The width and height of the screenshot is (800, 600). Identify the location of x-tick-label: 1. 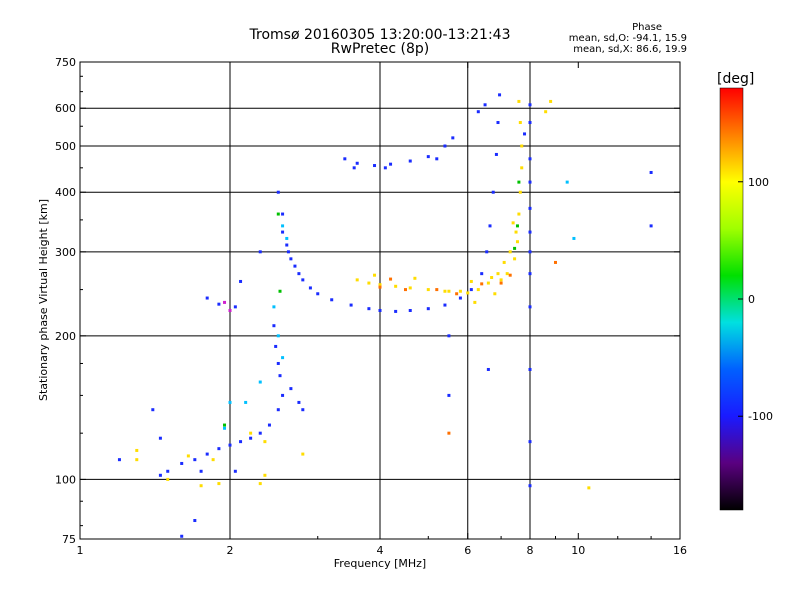
(80, 550).